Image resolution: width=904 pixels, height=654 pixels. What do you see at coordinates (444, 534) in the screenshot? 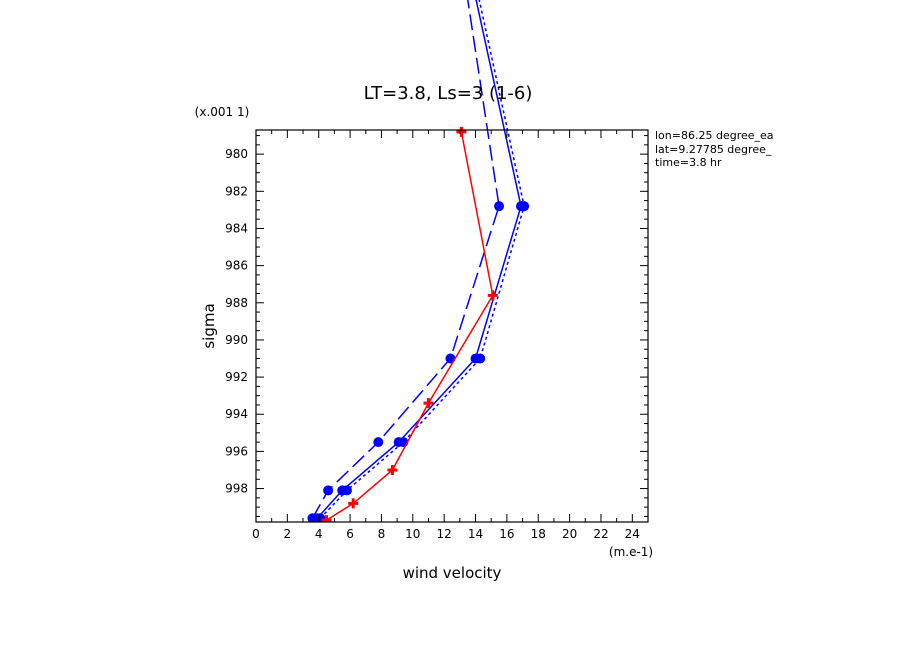
I see `x-tick-label: 12` at bounding box center [444, 534].